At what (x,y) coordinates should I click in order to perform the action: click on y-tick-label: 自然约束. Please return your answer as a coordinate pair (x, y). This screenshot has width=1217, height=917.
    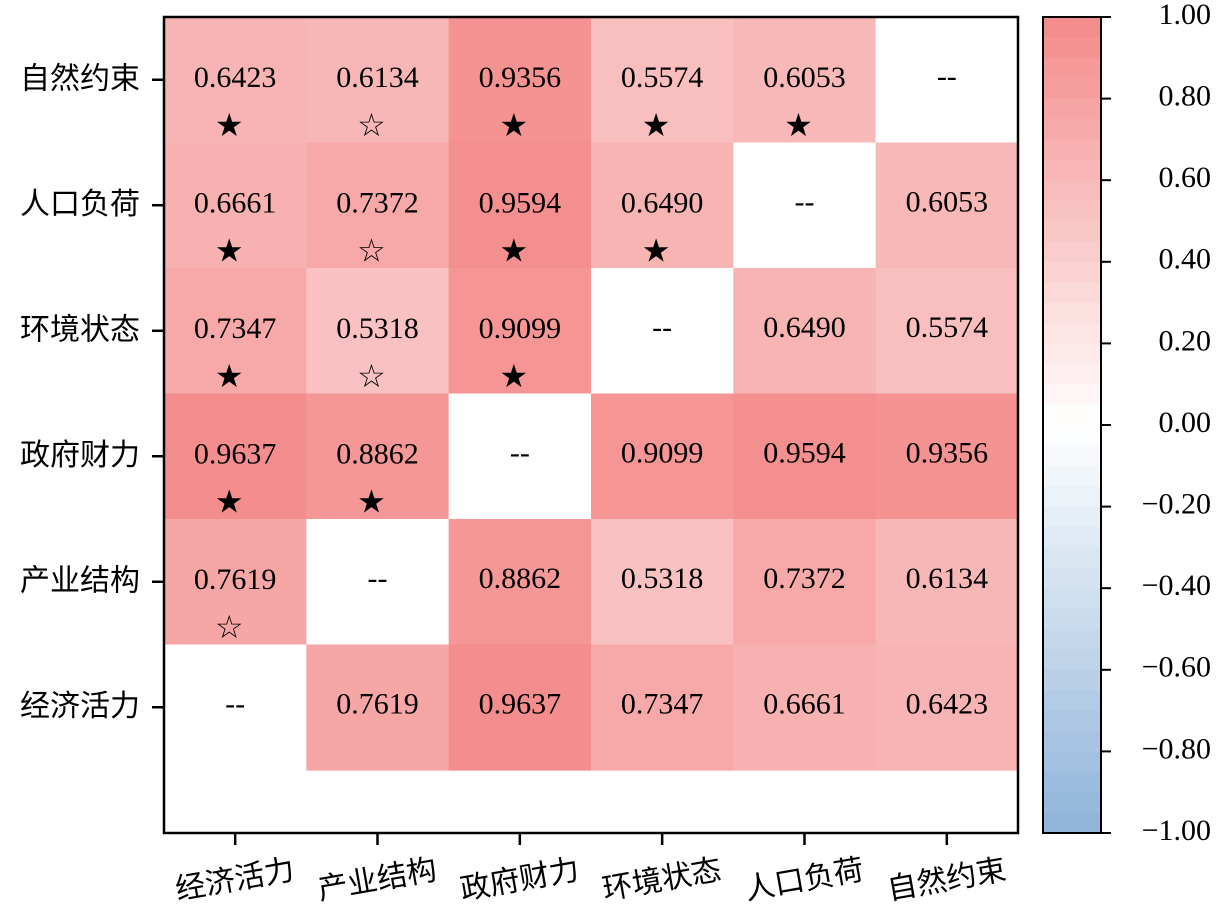
    Looking at the image, I should click on (80, 78).